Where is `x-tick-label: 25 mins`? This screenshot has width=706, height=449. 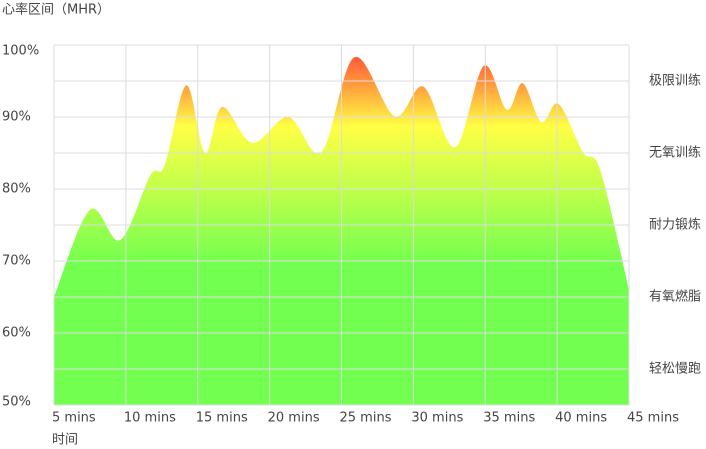 x-tick-label: 25 mins is located at coordinates (366, 418).